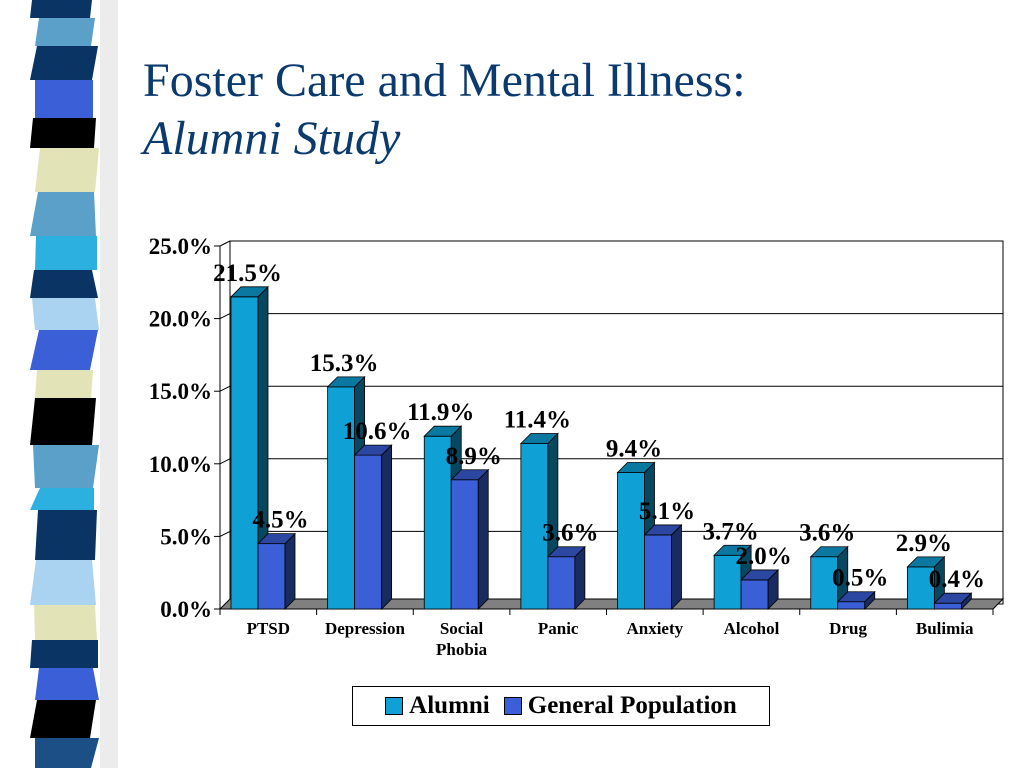  Describe the element at coordinates (462, 639) in the screenshot. I see `x-tick-label-social-phobia: Social Phobia` at that location.